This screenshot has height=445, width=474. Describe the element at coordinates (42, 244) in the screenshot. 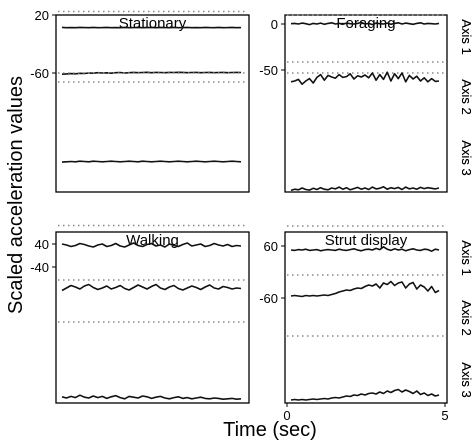

I see `y-tick-label: 40` at that location.